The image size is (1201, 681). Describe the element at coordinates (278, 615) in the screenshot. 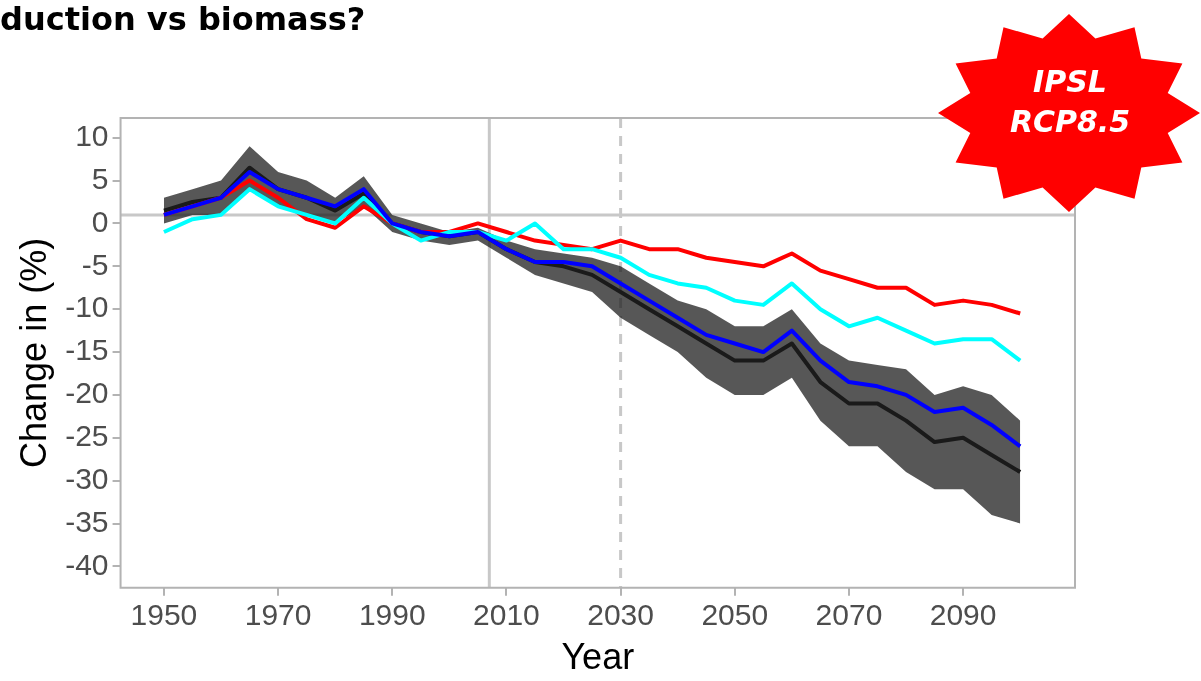

I see `x-tick-label: 1970` at that location.